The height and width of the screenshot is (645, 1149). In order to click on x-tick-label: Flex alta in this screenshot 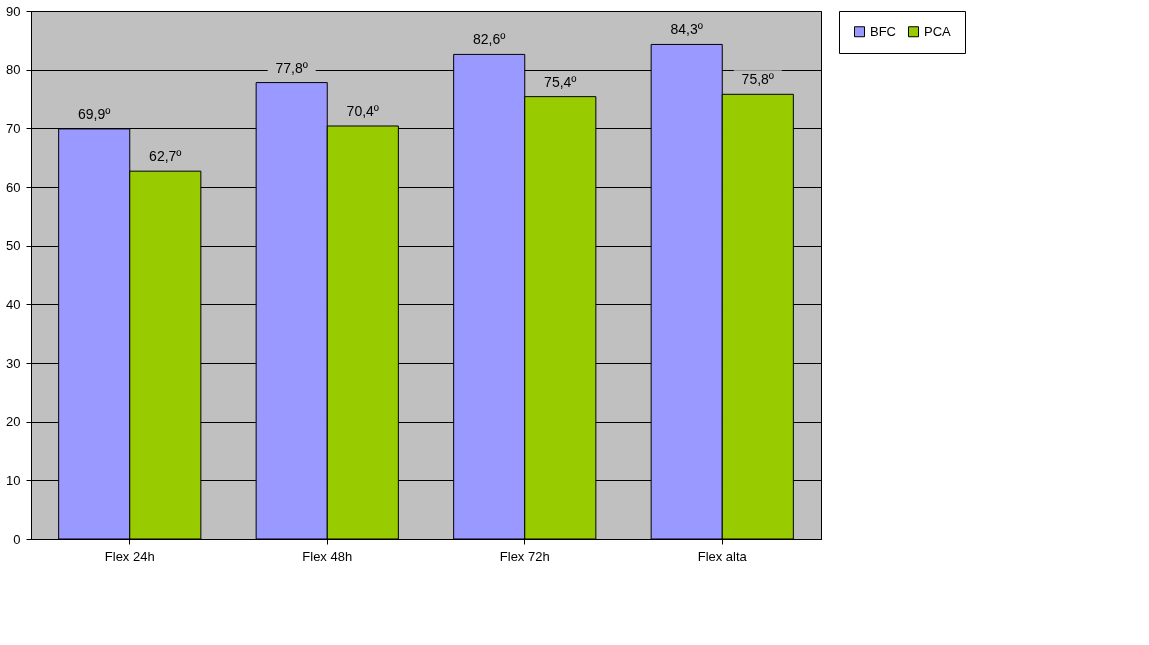, I will do `click(722, 556)`.